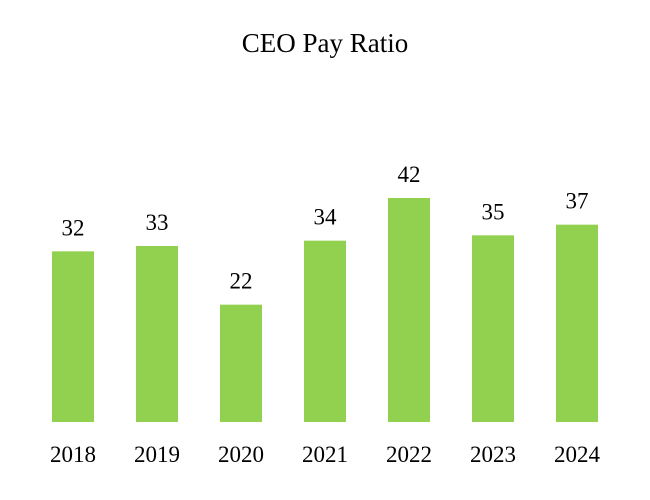  Describe the element at coordinates (73, 227) in the screenshot. I see `value-label-2018: 32` at that location.